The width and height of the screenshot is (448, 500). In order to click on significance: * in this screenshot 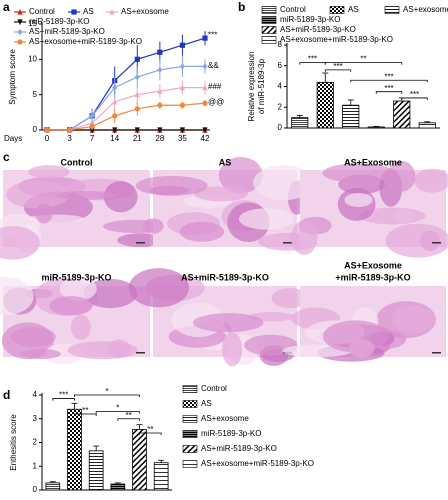, I will do `click(117, 408)`.